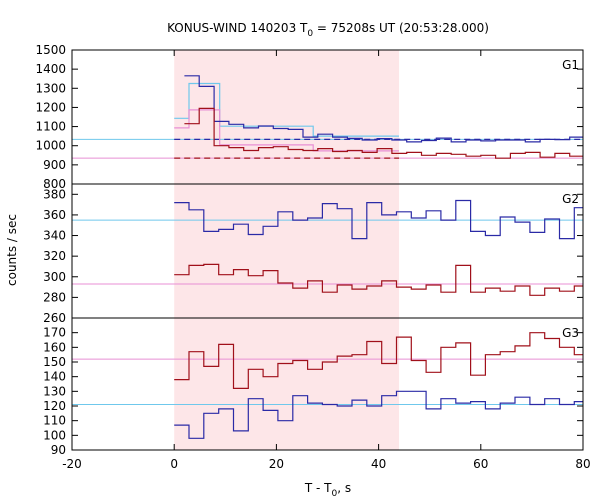 The image size is (600, 500). What do you see at coordinates (378, 464) in the screenshot?
I see `x-tick-label: 40` at bounding box center [378, 464].